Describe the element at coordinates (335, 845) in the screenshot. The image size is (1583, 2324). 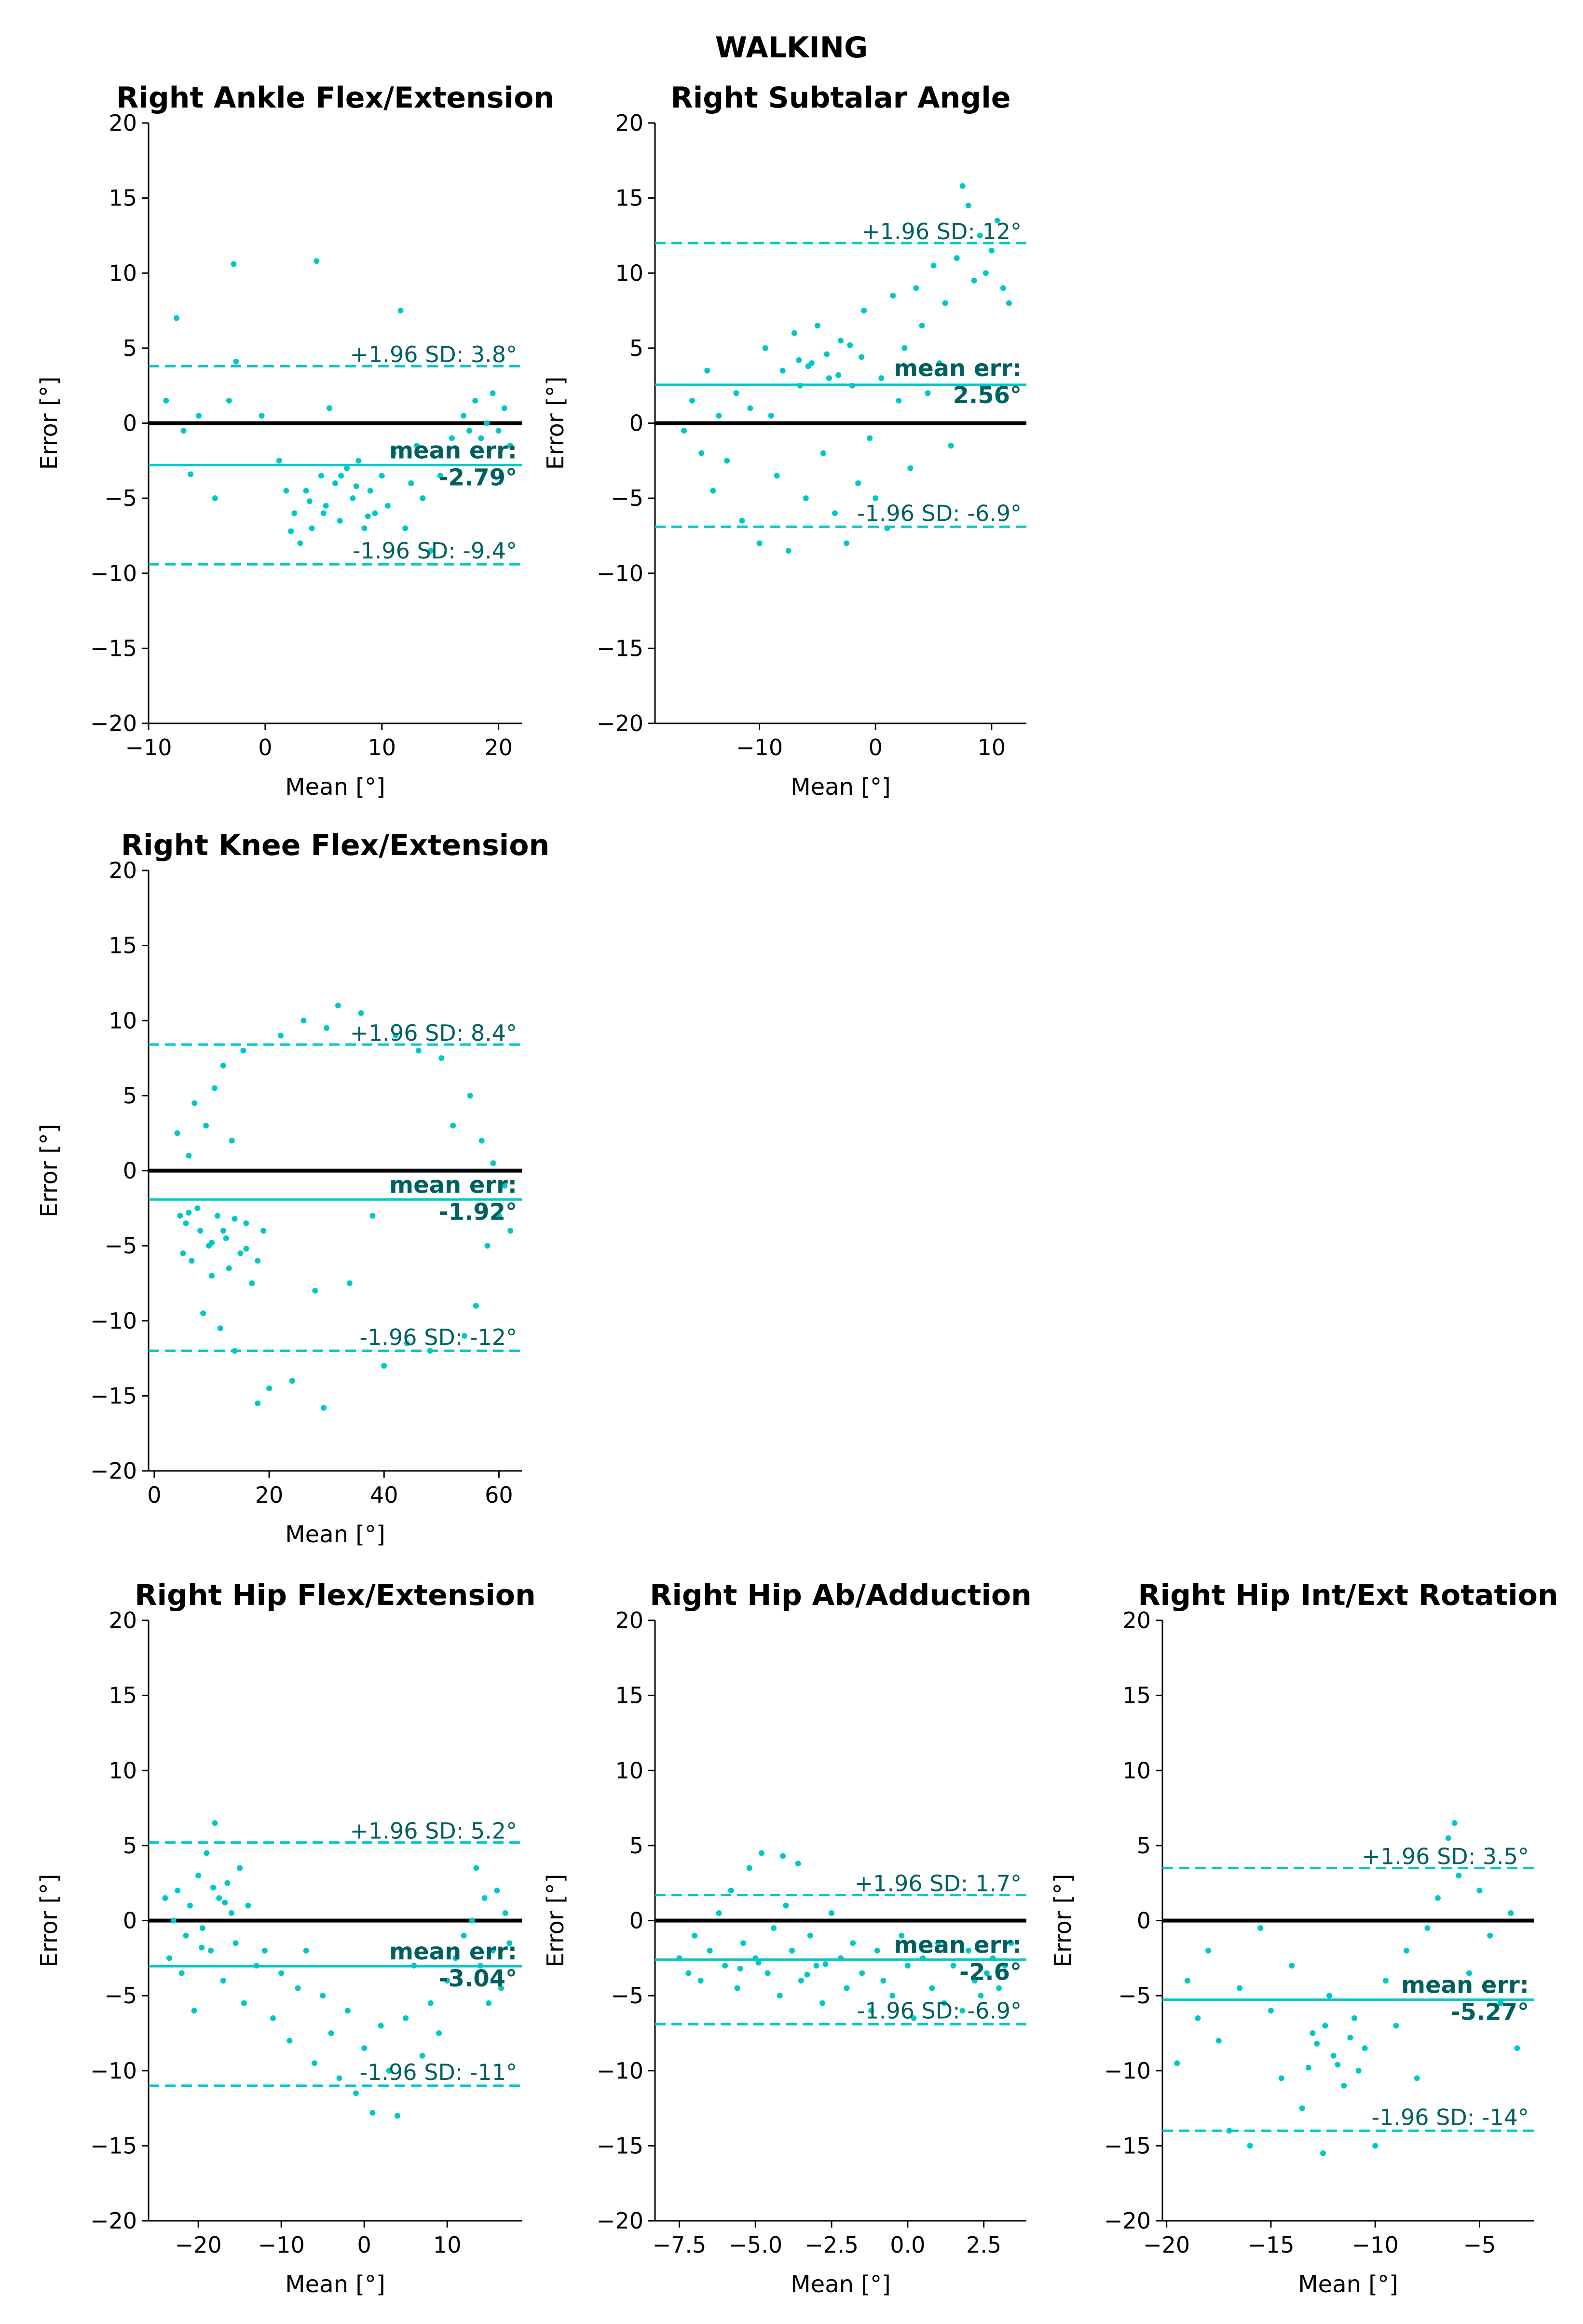
I see `chart-title: Right Knee Flex/Extension` at that location.